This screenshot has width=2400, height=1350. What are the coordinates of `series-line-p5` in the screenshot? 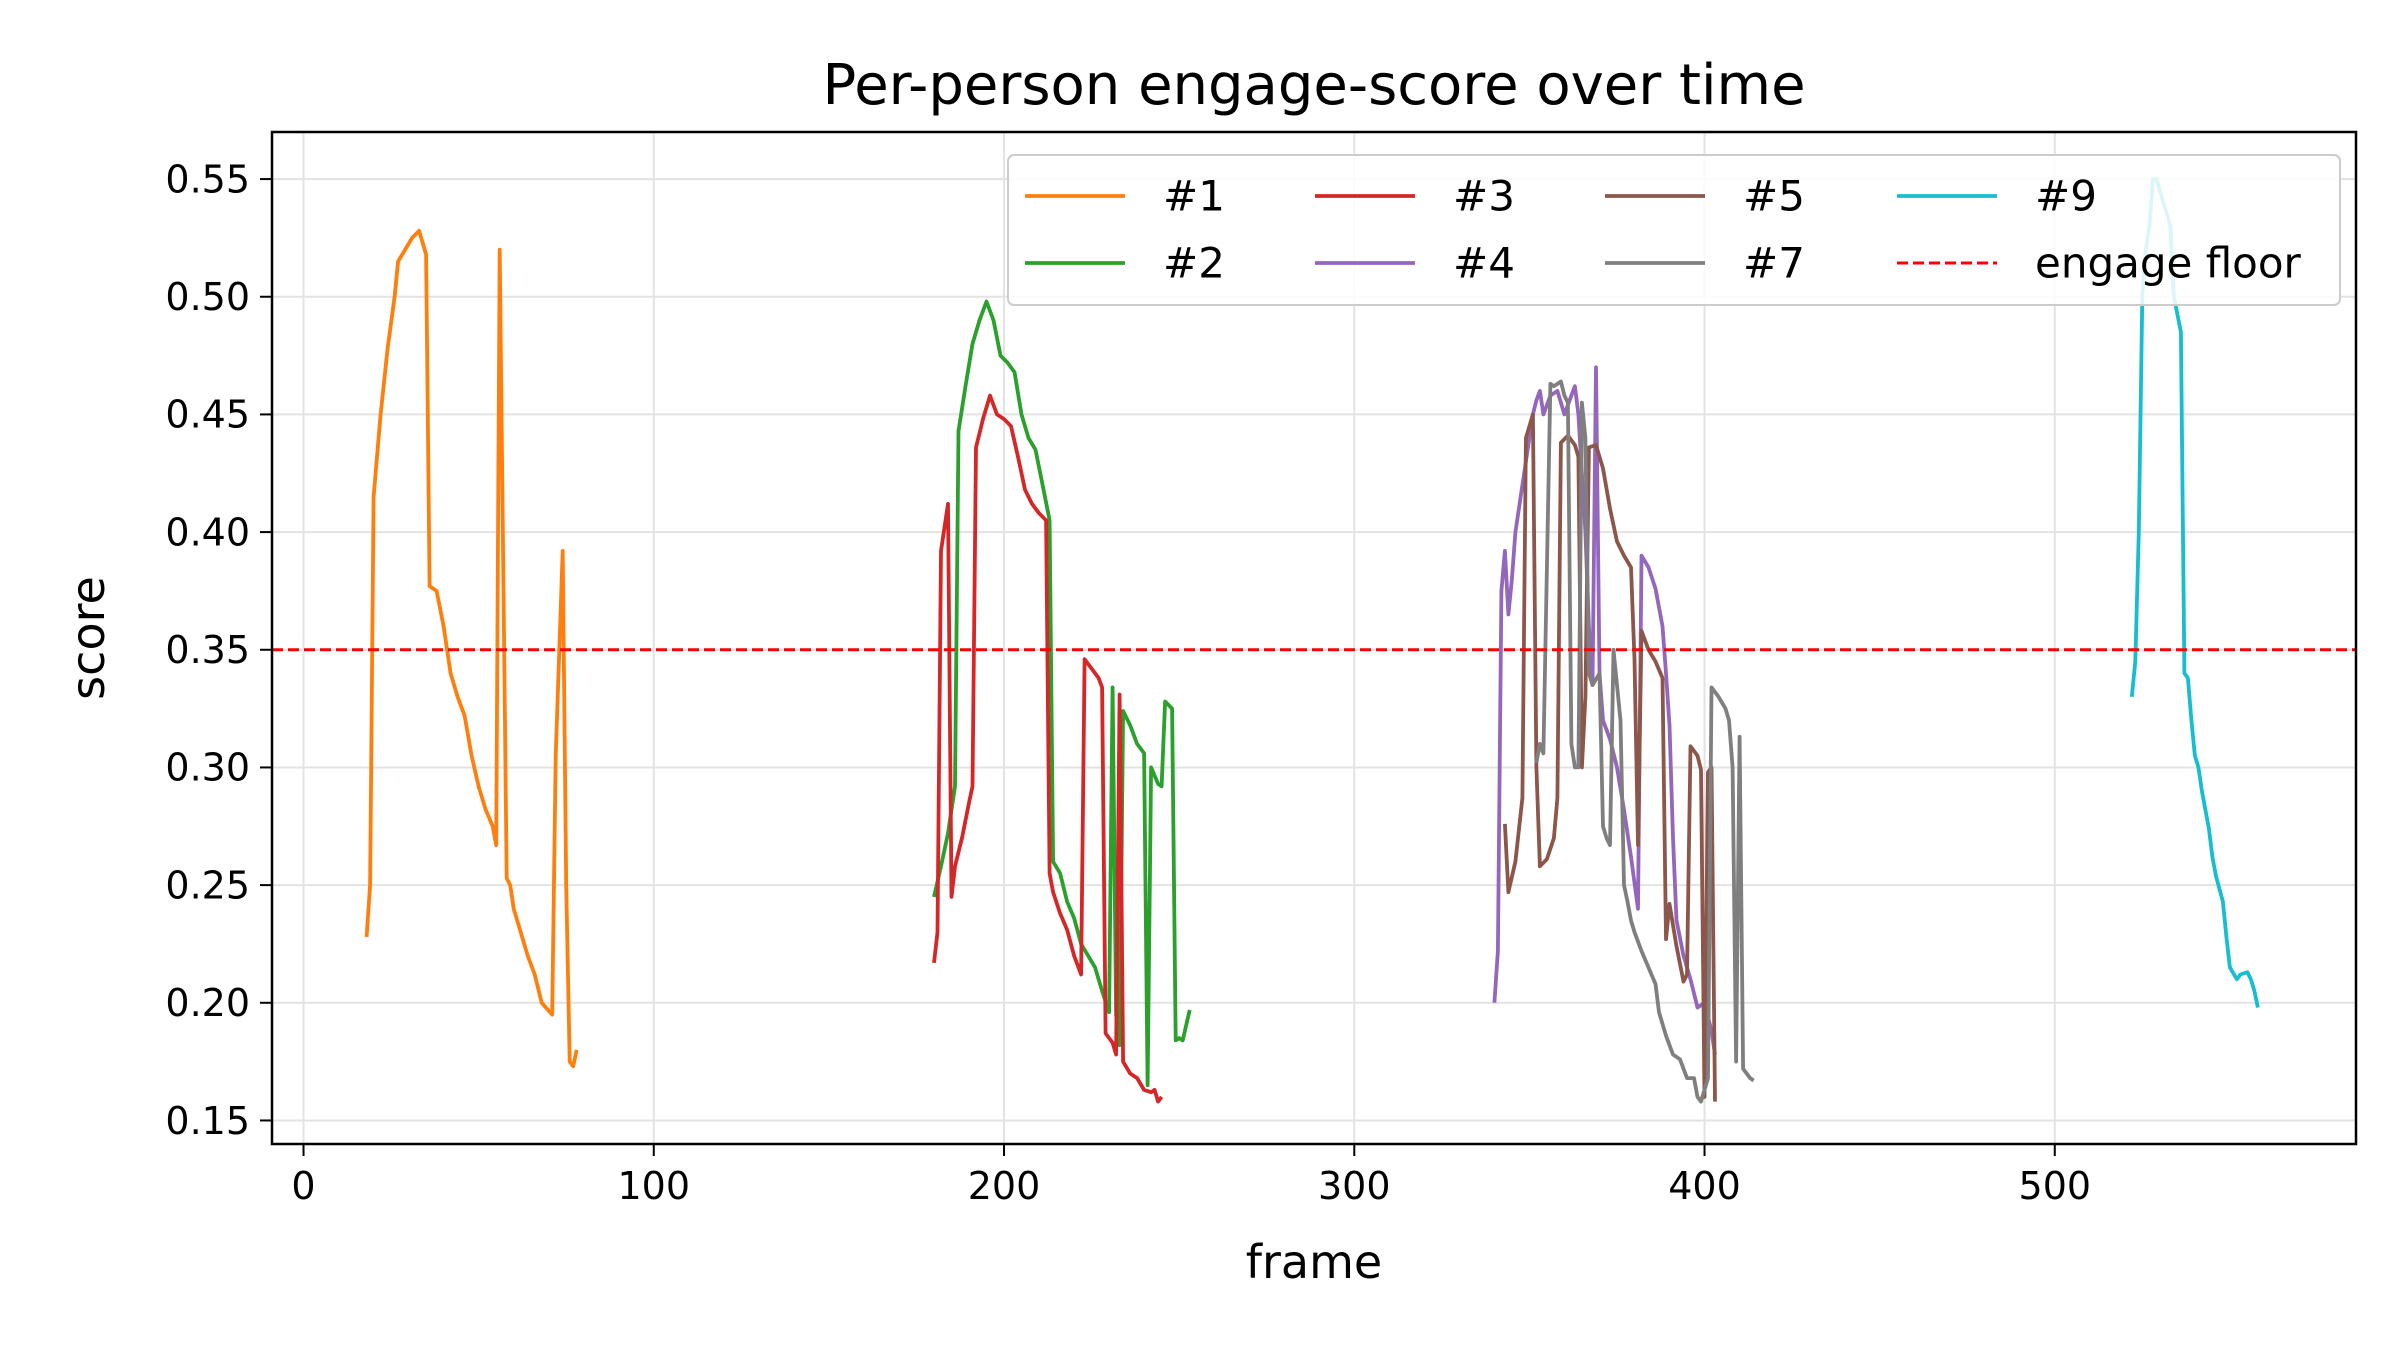 It's located at (1610, 757).